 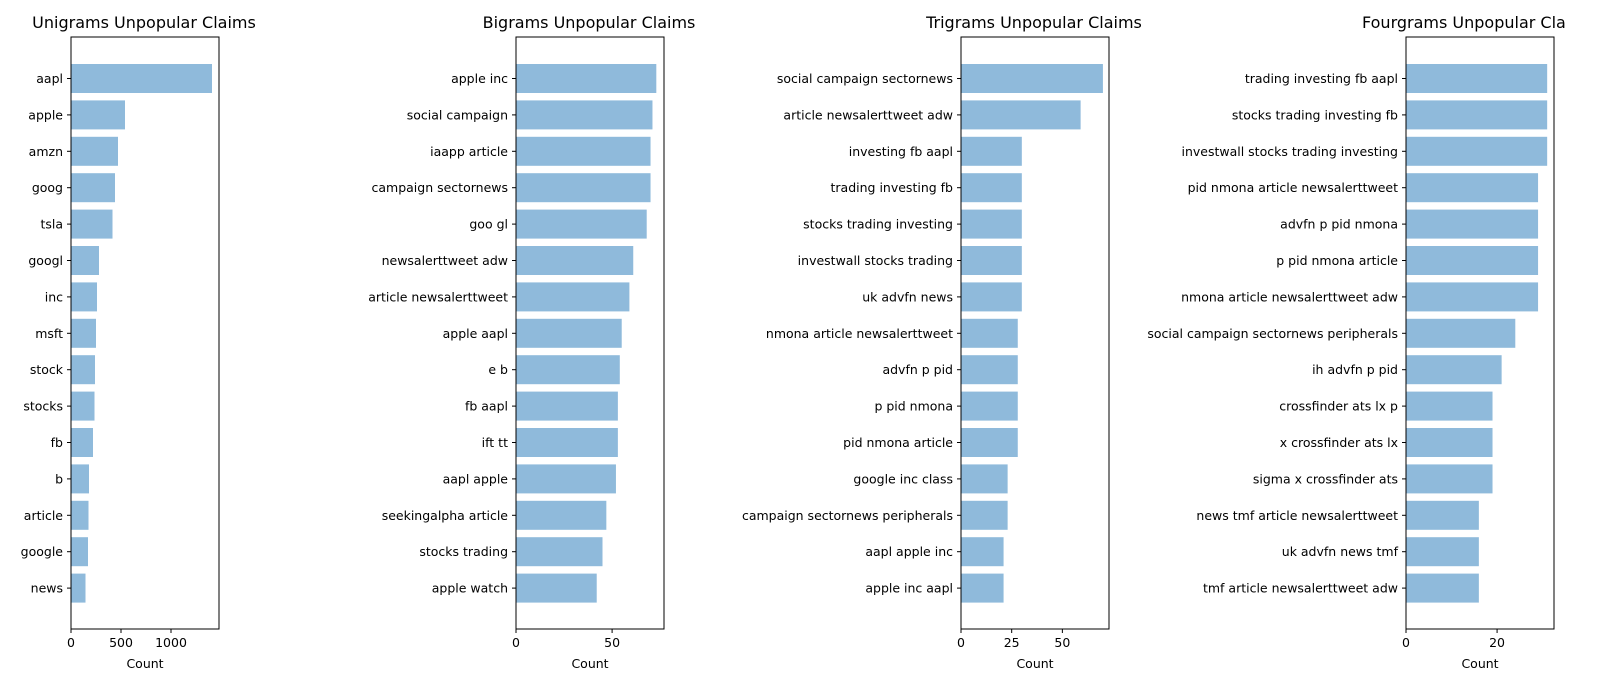 I want to click on y-tick-label: news tmf article newsalerttweet, so click(x=1297, y=515).